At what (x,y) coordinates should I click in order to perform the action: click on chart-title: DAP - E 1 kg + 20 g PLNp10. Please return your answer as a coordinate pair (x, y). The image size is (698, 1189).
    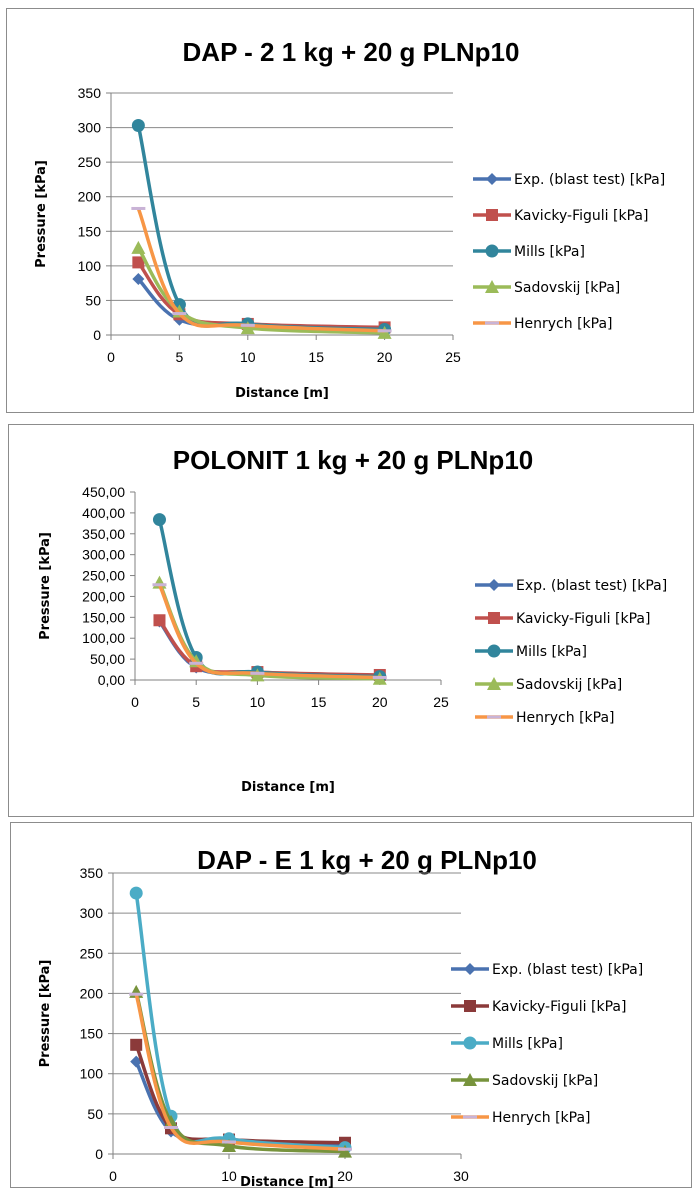
    Looking at the image, I should click on (367, 860).